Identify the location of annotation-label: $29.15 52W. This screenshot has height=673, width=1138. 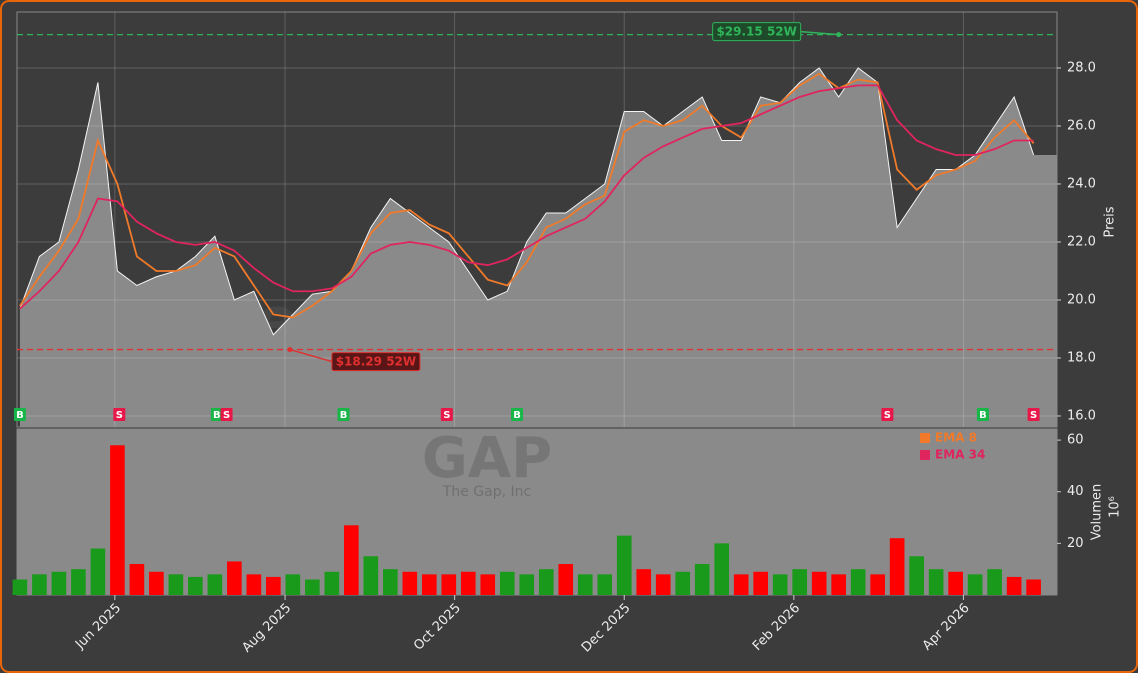
(756, 32).